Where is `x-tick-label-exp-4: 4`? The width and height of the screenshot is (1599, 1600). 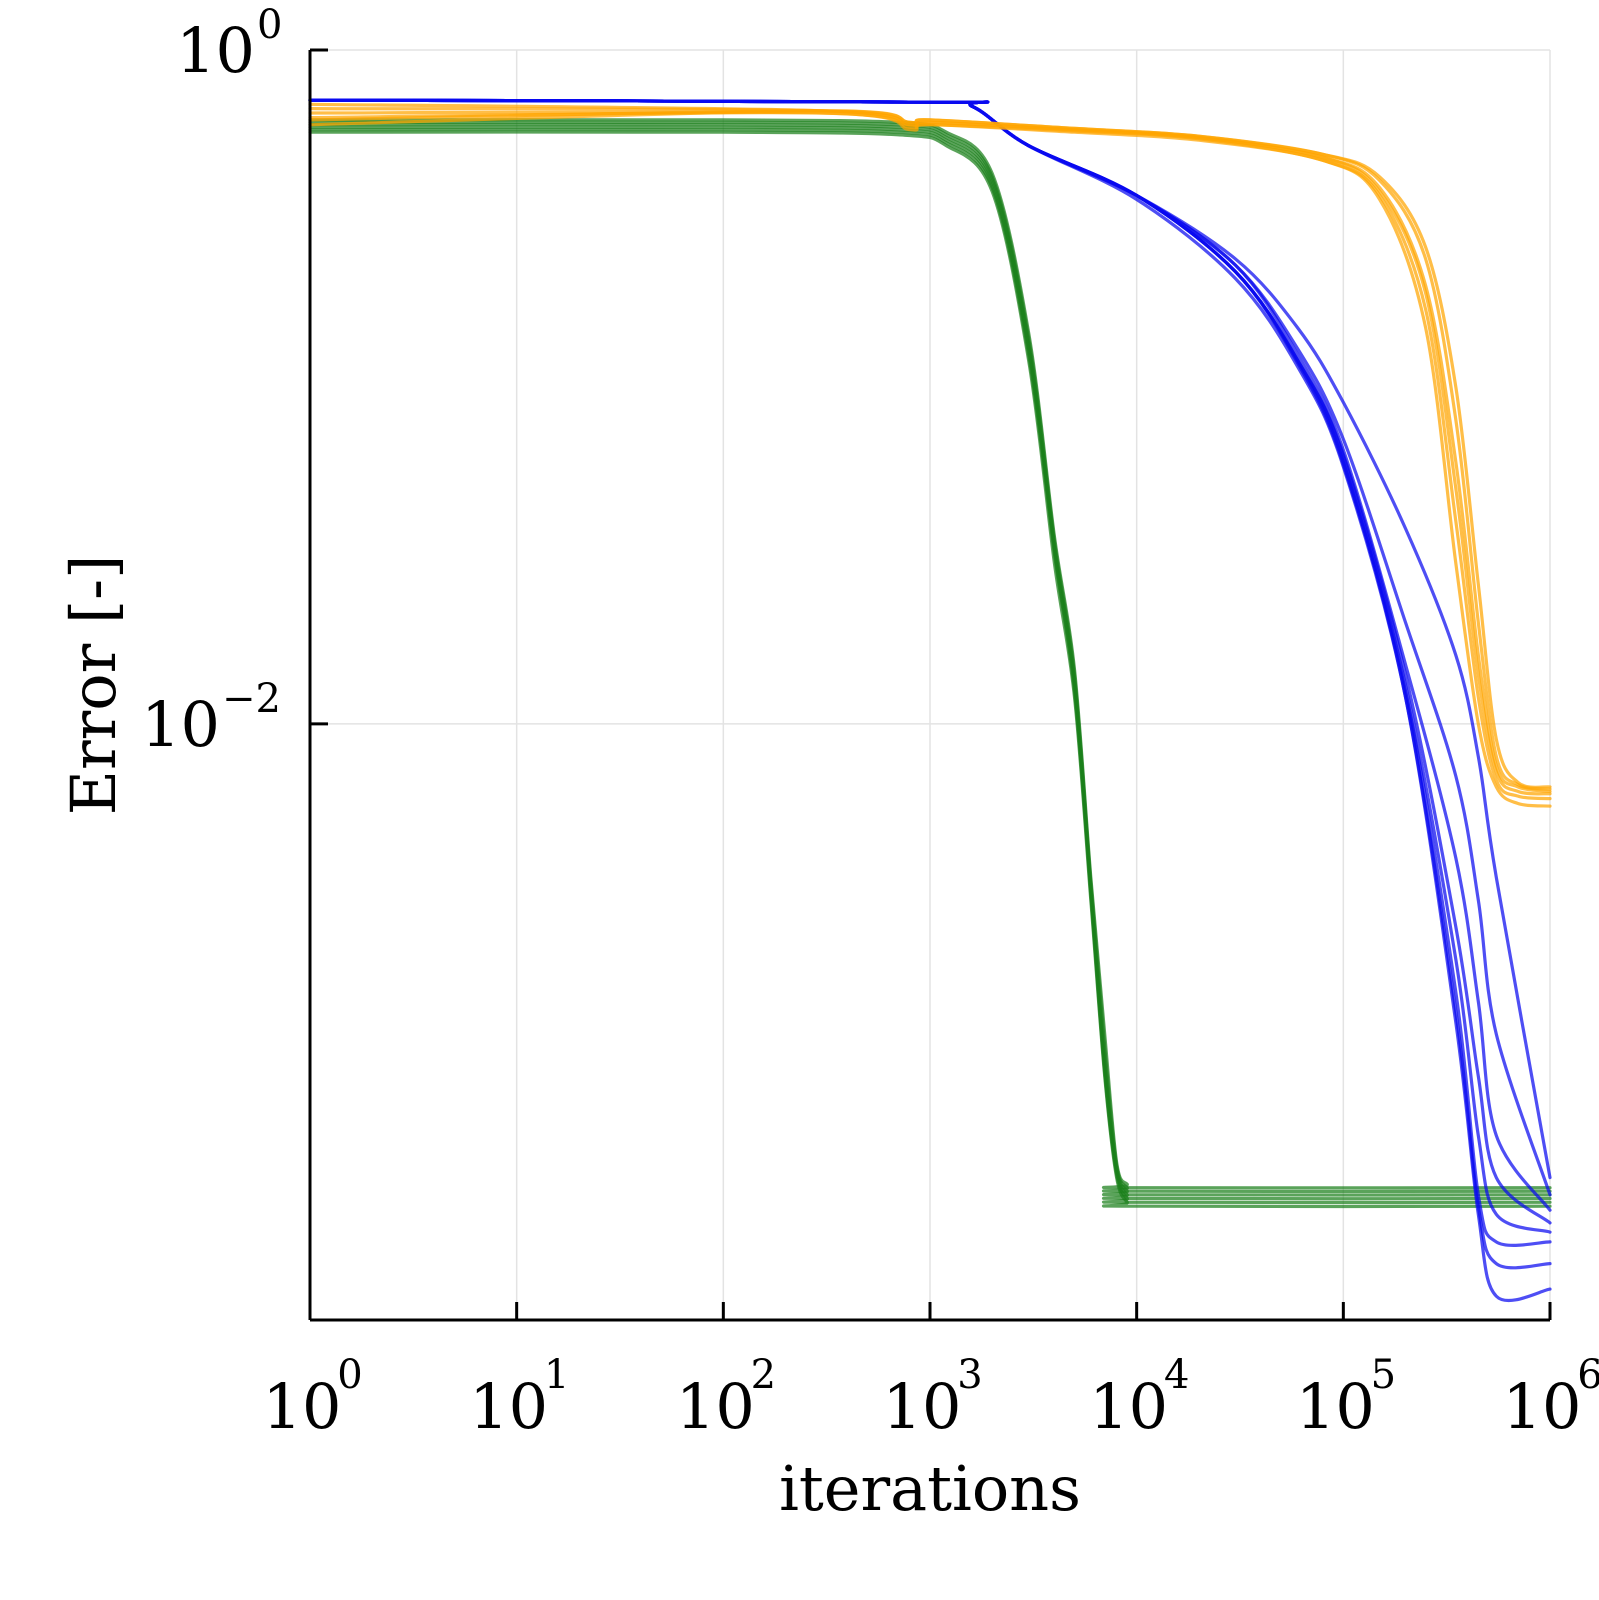 x-tick-label-exp-4: 4 is located at coordinates (1176, 1375).